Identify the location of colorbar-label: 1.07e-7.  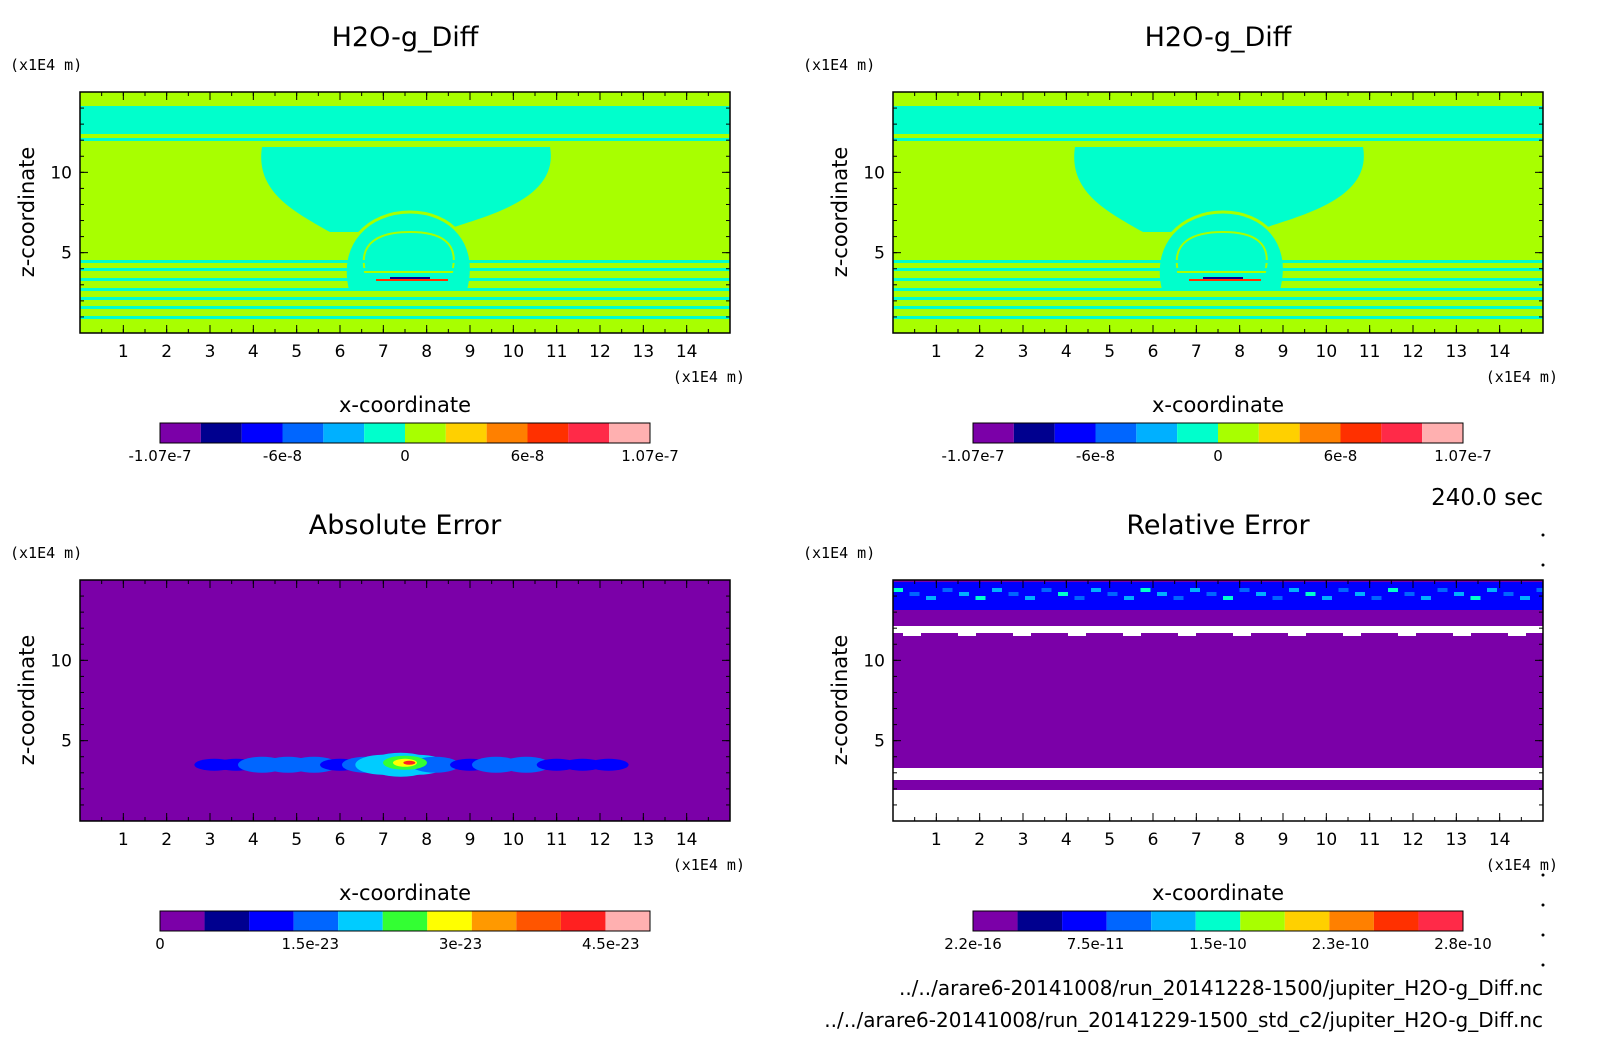
(1463, 456).